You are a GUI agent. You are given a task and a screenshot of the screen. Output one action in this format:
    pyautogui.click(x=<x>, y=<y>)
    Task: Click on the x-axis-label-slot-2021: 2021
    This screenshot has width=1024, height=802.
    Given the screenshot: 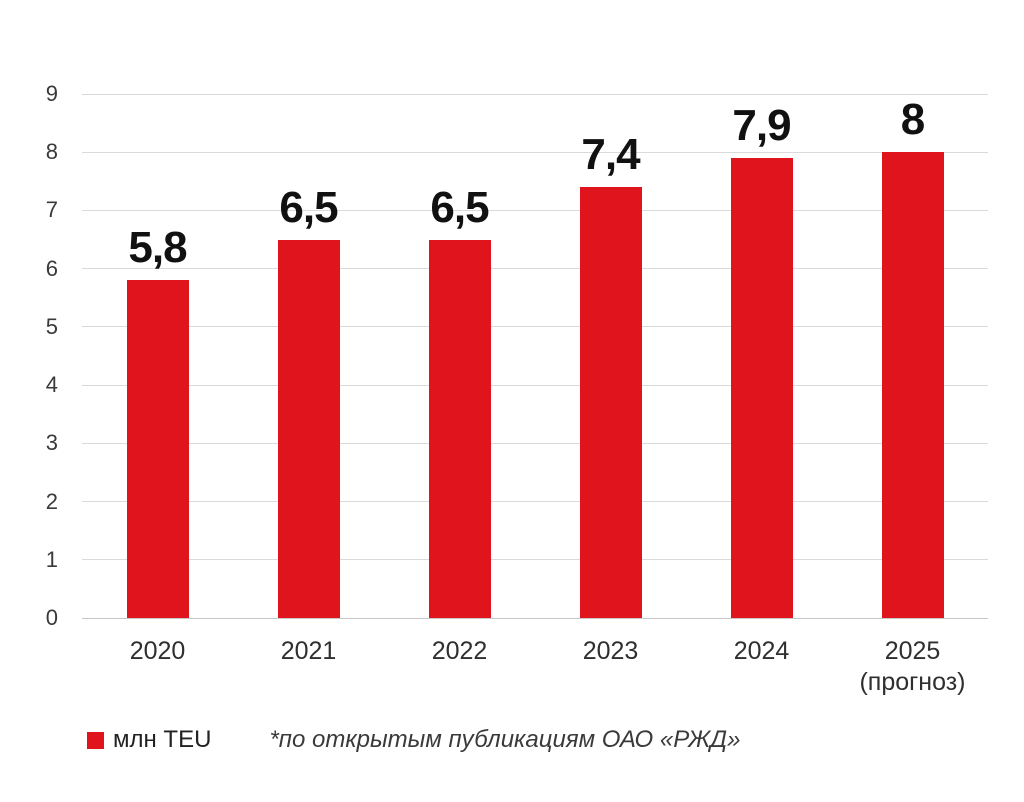 What is the action you would take?
    pyautogui.click(x=309, y=651)
    